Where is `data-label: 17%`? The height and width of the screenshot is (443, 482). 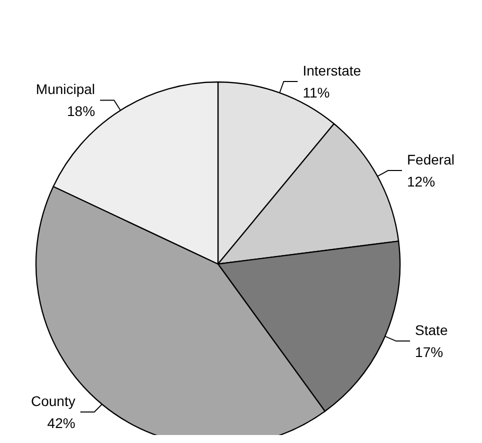
data-label: 17% is located at coordinates (429, 352).